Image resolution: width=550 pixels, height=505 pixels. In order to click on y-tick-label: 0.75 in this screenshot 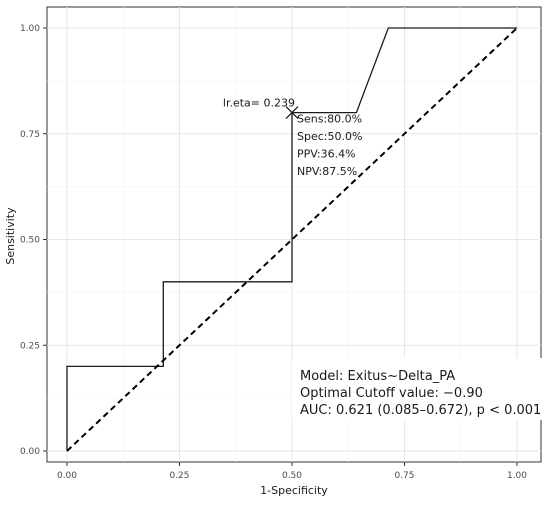, I will do `click(30, 135)`.